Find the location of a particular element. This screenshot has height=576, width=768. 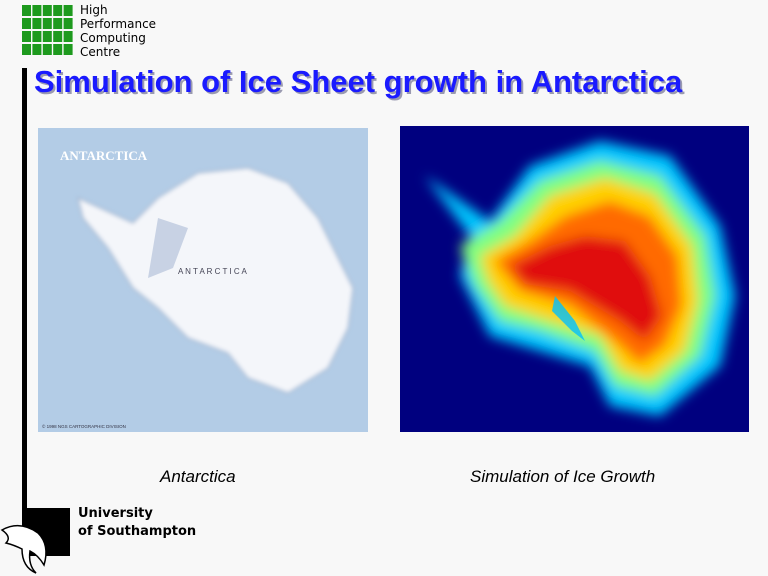

university-line: of Southampton is located at coordinates (137, 531).